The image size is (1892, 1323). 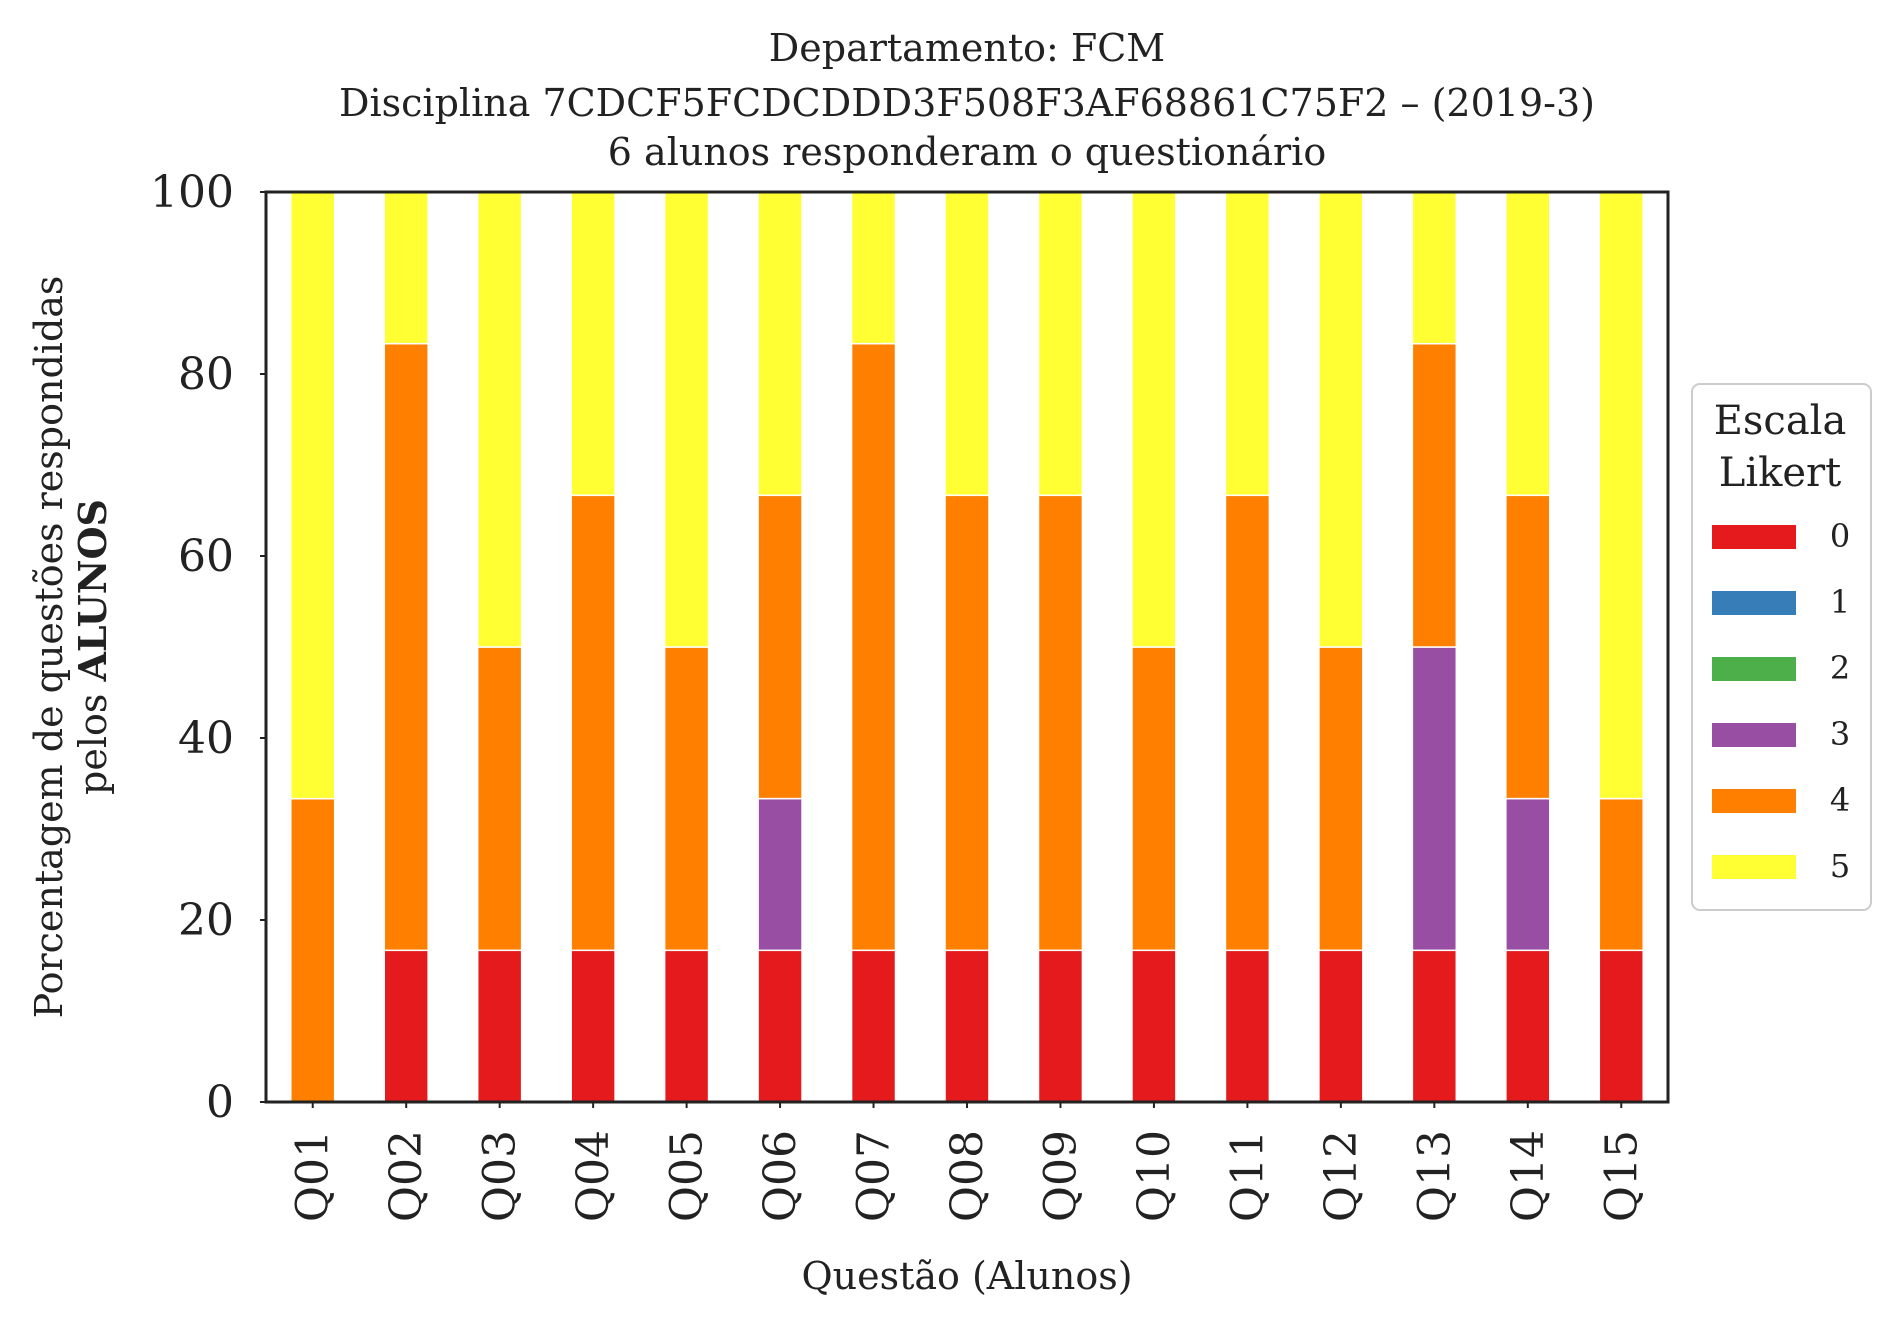 What do you see at coordinates (780, 1176) in the screenshot?
I see `x-tick-label-Q06: Q06` at bounding box center [780, 1176].